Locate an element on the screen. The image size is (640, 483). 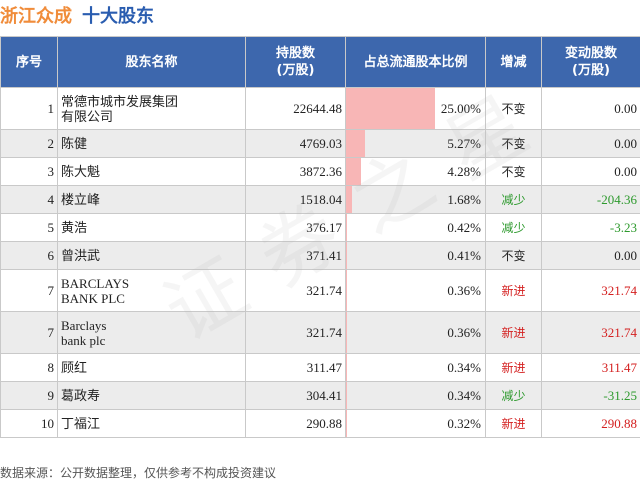
table-row: 5 黄浩 376.17 0.42% 减少 -3.23 is located at coordinates (320, 227).